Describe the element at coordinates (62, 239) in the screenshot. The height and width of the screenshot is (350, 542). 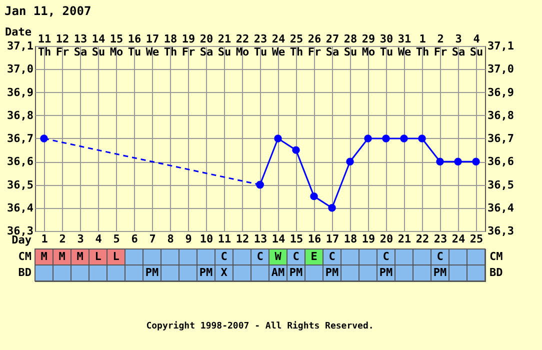
I see `x2-tick-label: 2` at that location.